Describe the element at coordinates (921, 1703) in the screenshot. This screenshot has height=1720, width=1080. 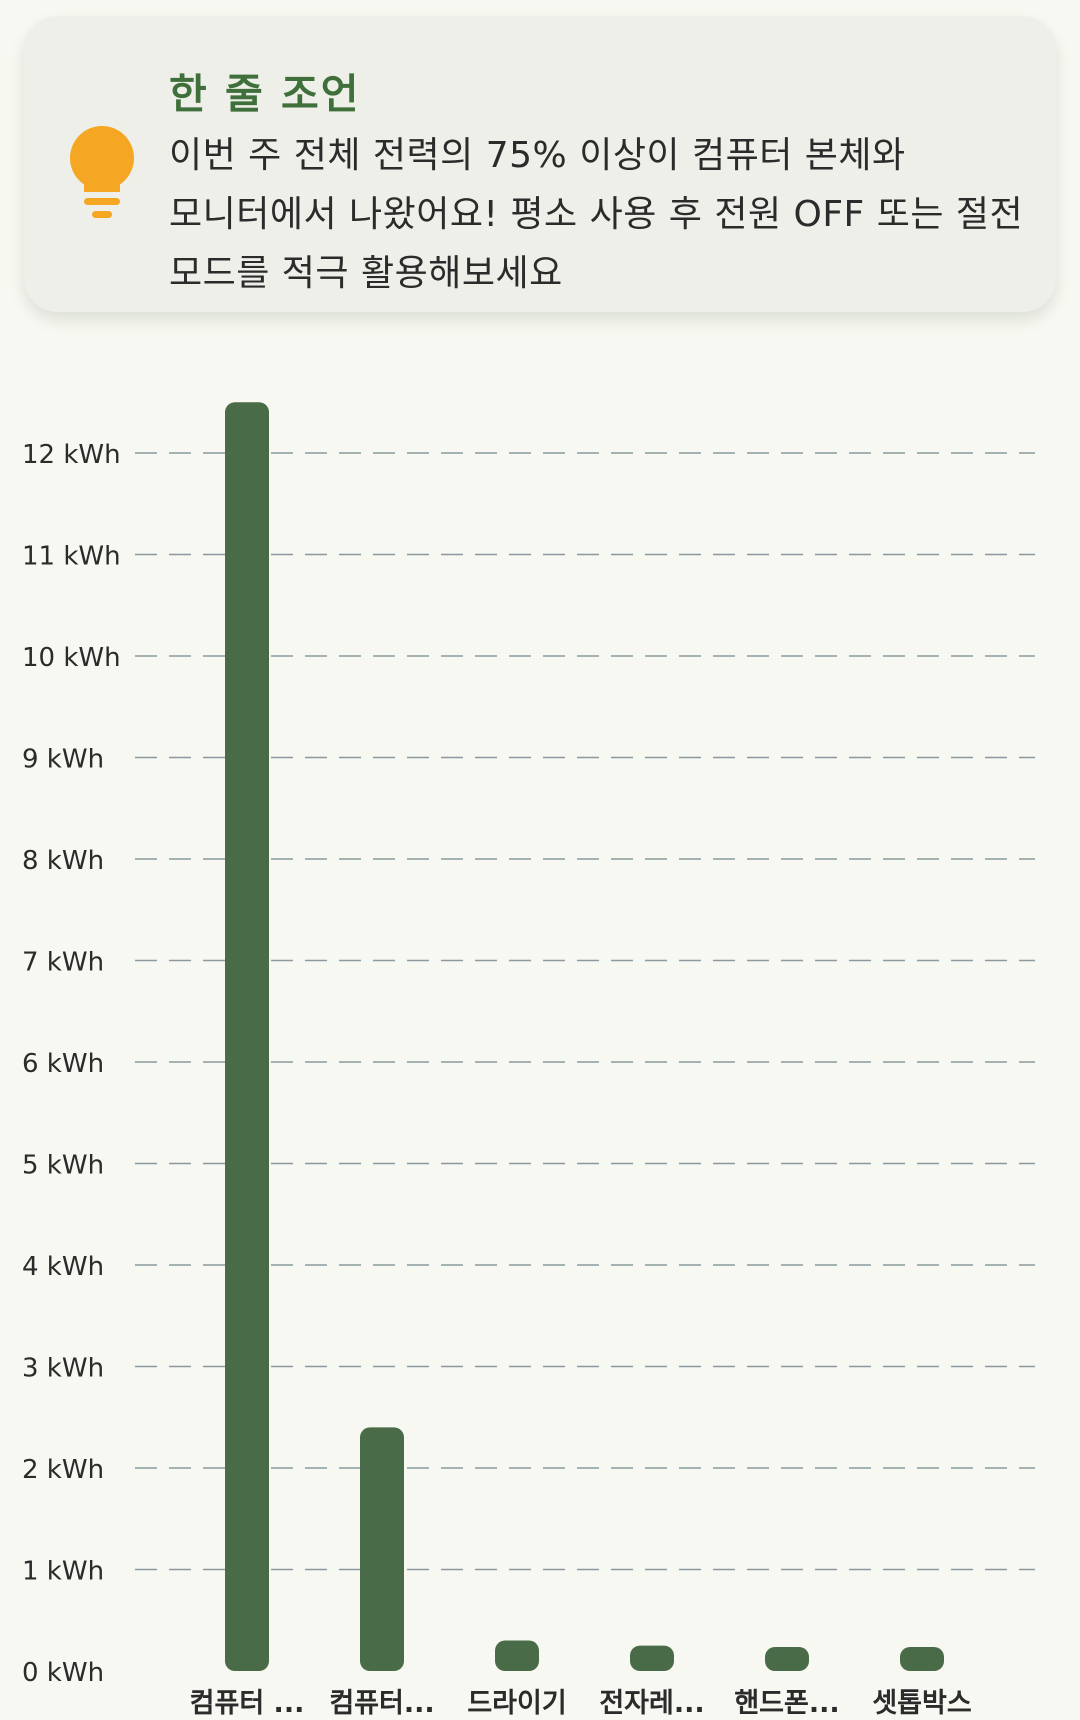
I see `x-category-label: 셋톱박스` at that location.